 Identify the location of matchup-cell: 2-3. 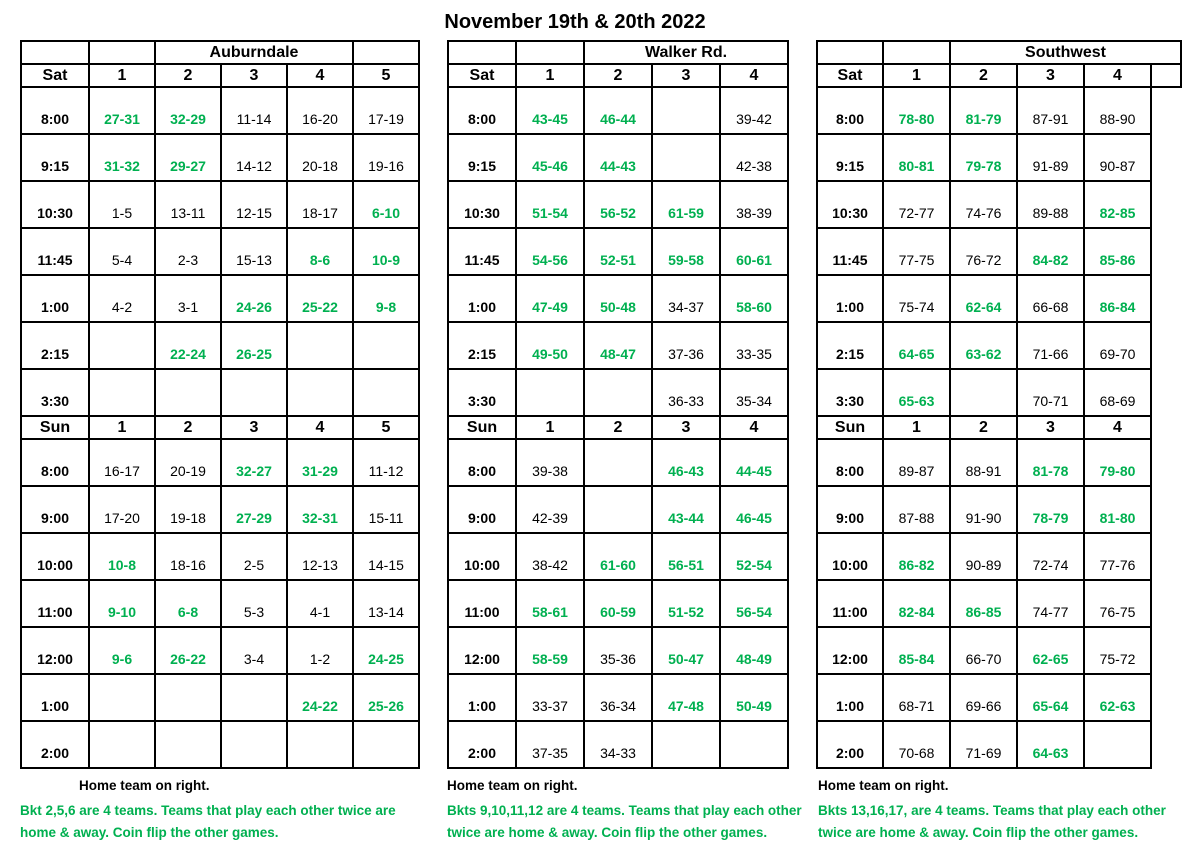
(188, 251).